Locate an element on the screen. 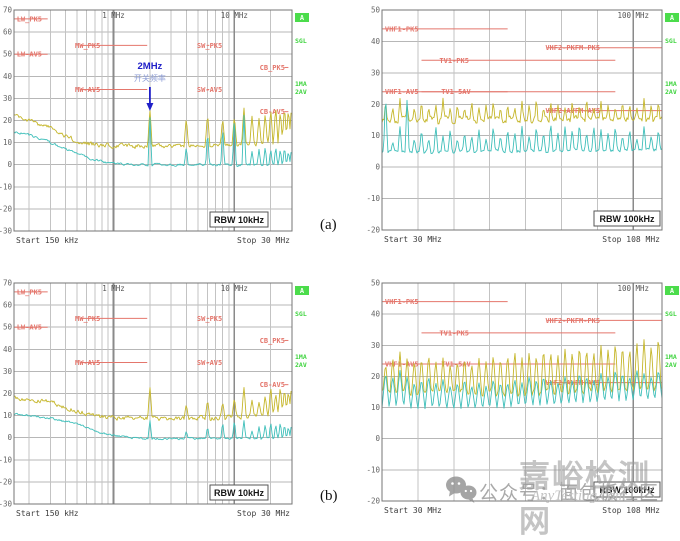 Image resolution: width=680 pixels, height=541 pixels. x-axis-label: 100 MHz is located at coordinates (633, 15).